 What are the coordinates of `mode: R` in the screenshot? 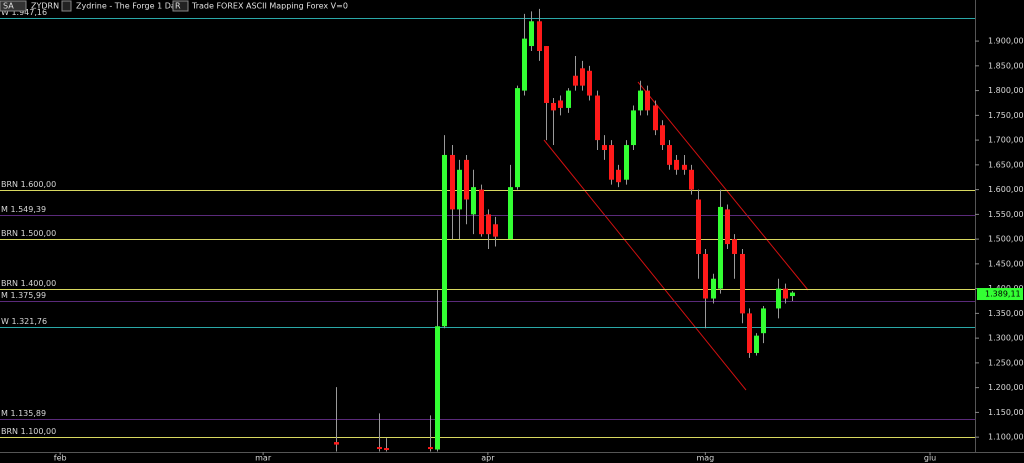 It's located at (178, 6).